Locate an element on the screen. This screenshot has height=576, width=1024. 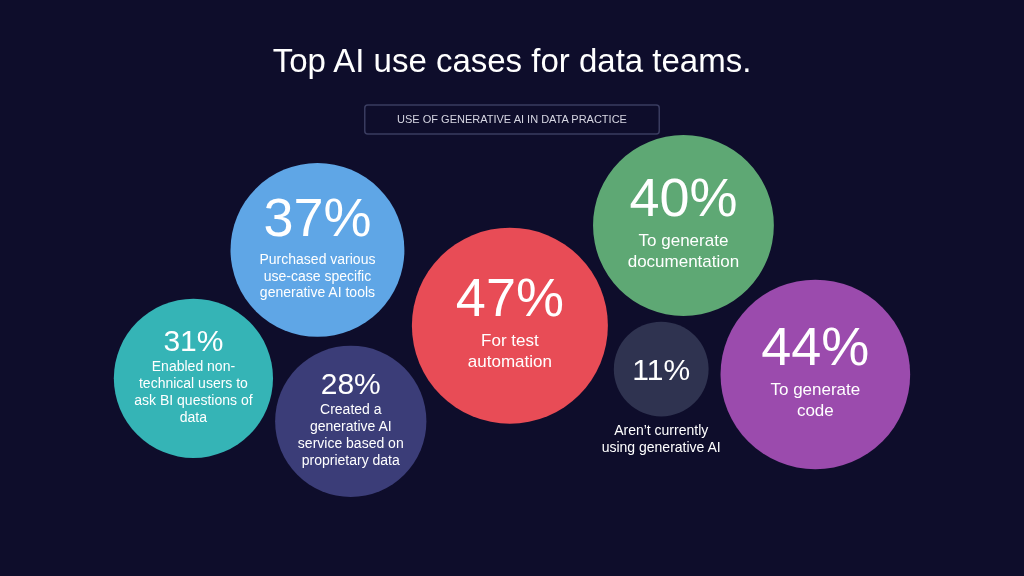
category-label: For test automation is located at coordinates (509, 351).